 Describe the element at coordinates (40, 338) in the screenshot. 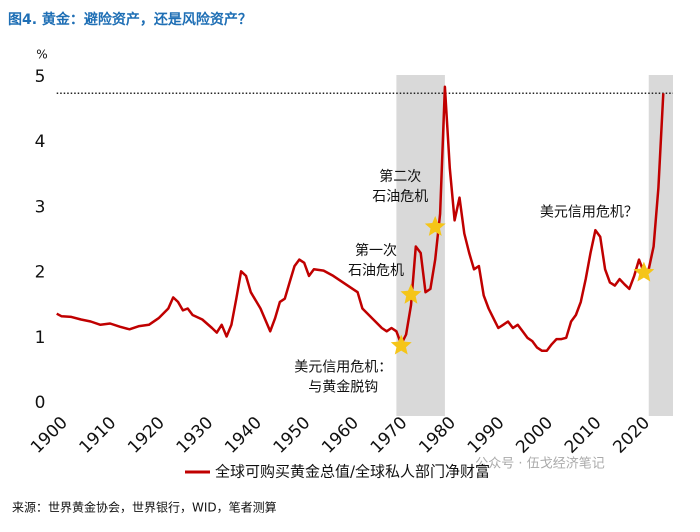

I see `y-tick-label: 1` at that location.